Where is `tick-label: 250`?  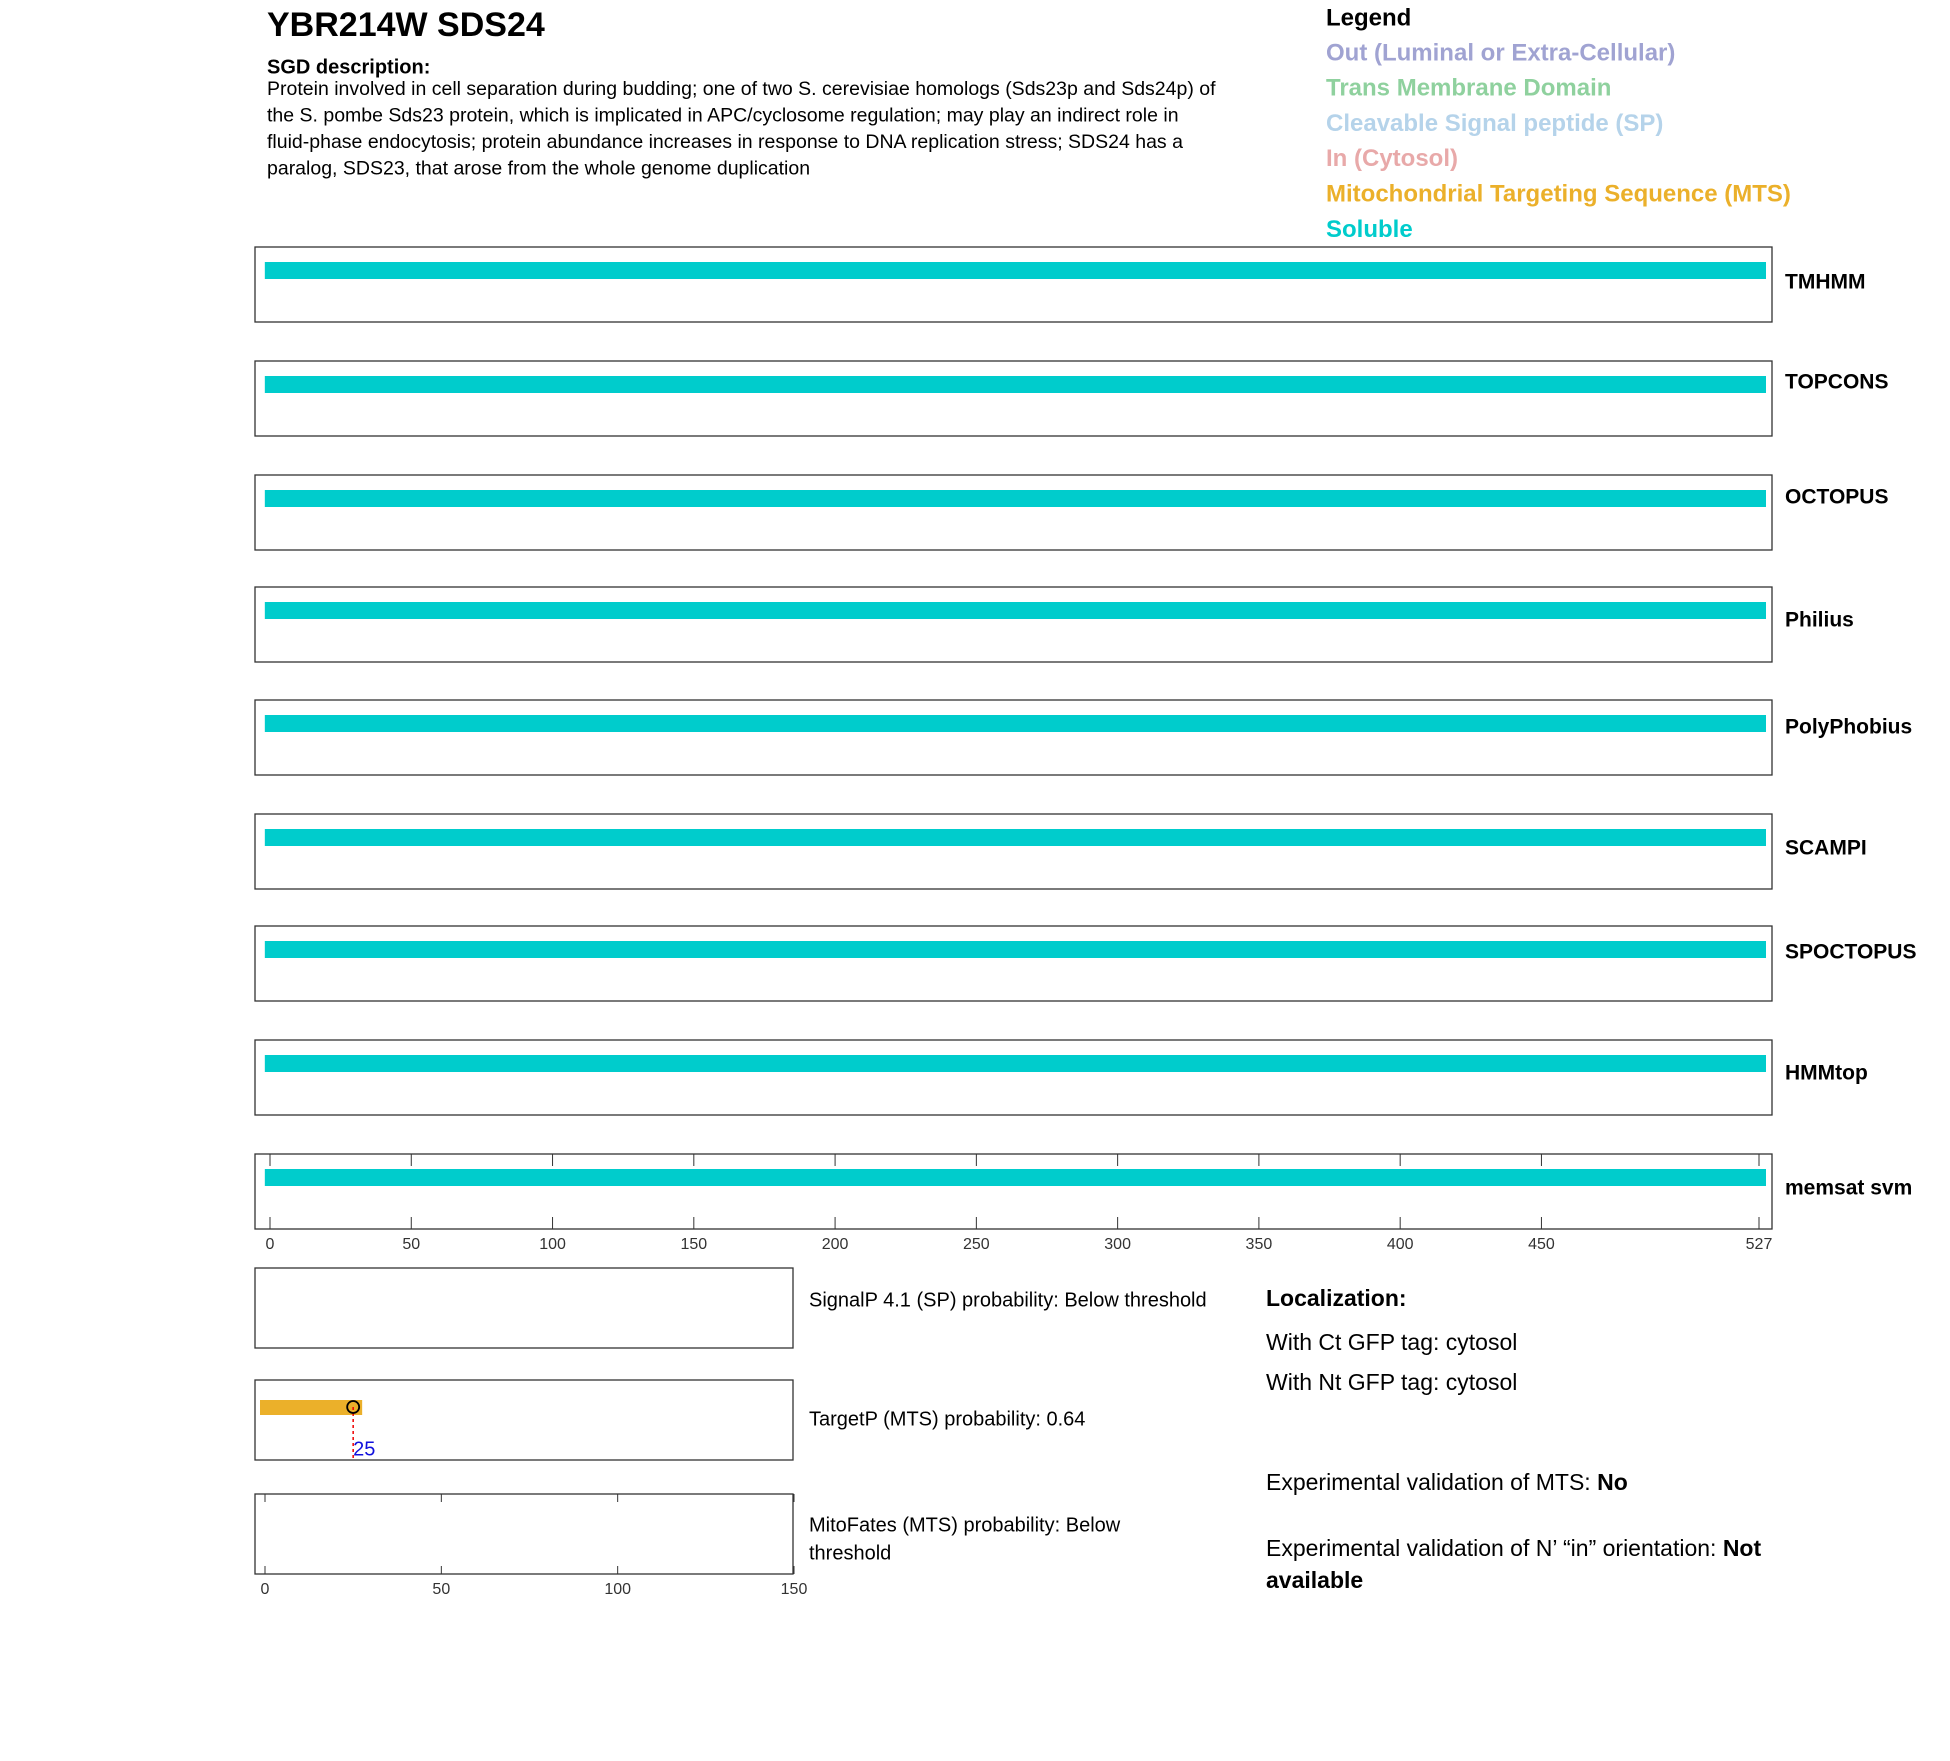 tick-label: 250 is located at coordinates (976, 1244).